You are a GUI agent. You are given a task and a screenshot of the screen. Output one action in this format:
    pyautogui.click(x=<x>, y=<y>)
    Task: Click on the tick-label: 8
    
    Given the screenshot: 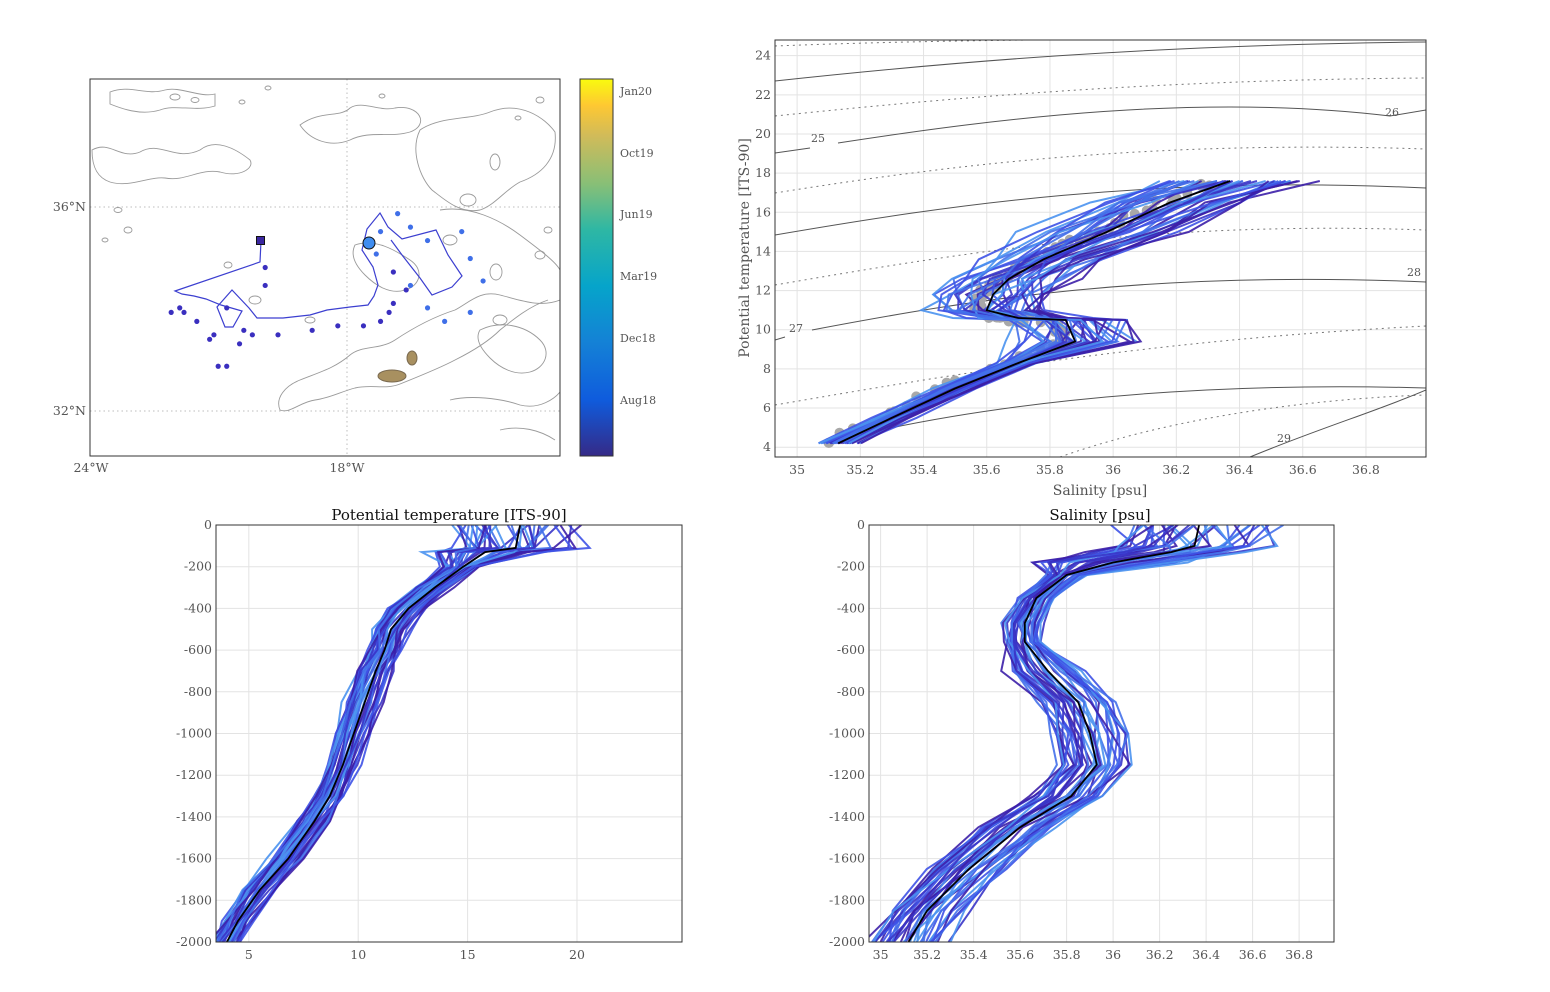 What is the action you would take?
    pyautogui.click(x=767, y=368)
    